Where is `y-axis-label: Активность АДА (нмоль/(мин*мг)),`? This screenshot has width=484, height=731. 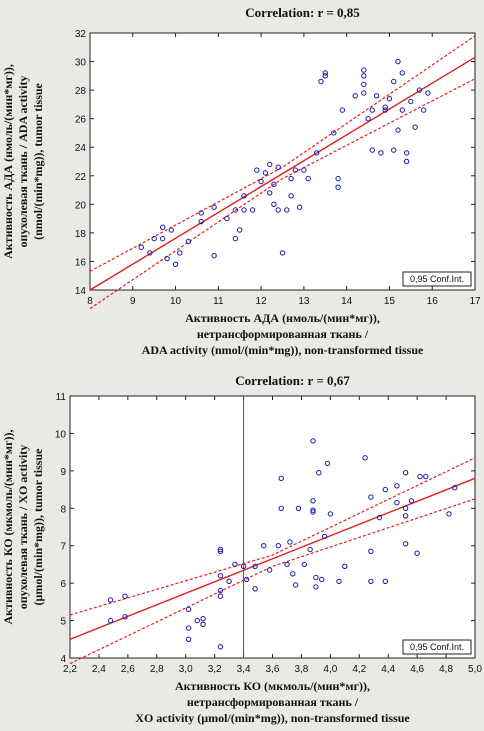 y-axis-label: Активность АДА (нмоль/(мин*мг)), is located at coordinates (8, 161).